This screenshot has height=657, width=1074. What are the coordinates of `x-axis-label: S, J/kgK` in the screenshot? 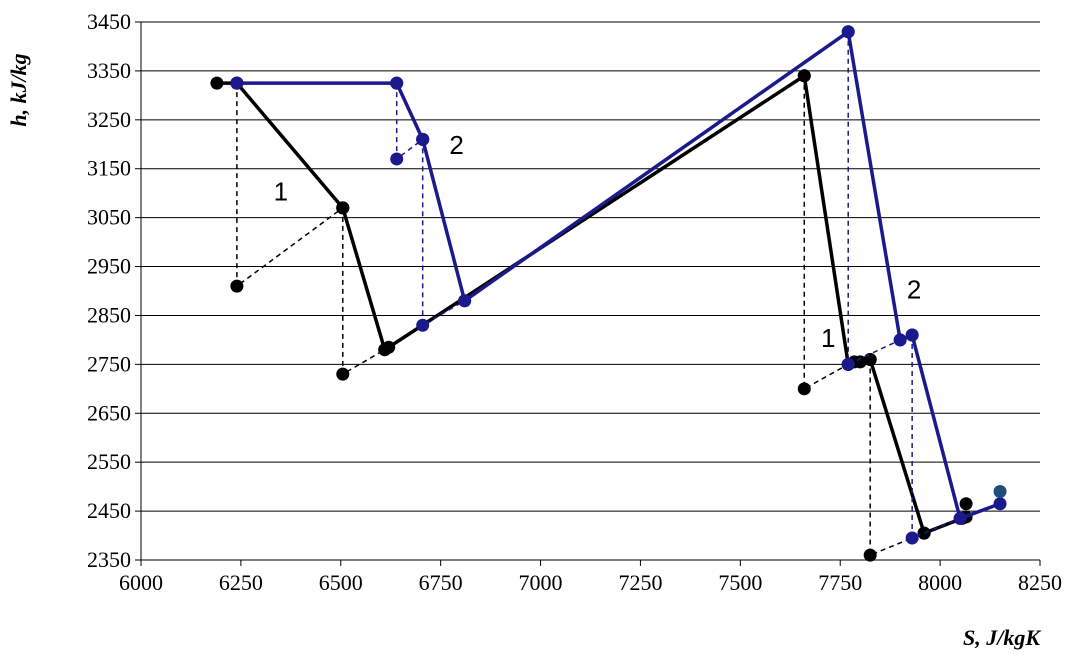 It's located at (1002, 637).